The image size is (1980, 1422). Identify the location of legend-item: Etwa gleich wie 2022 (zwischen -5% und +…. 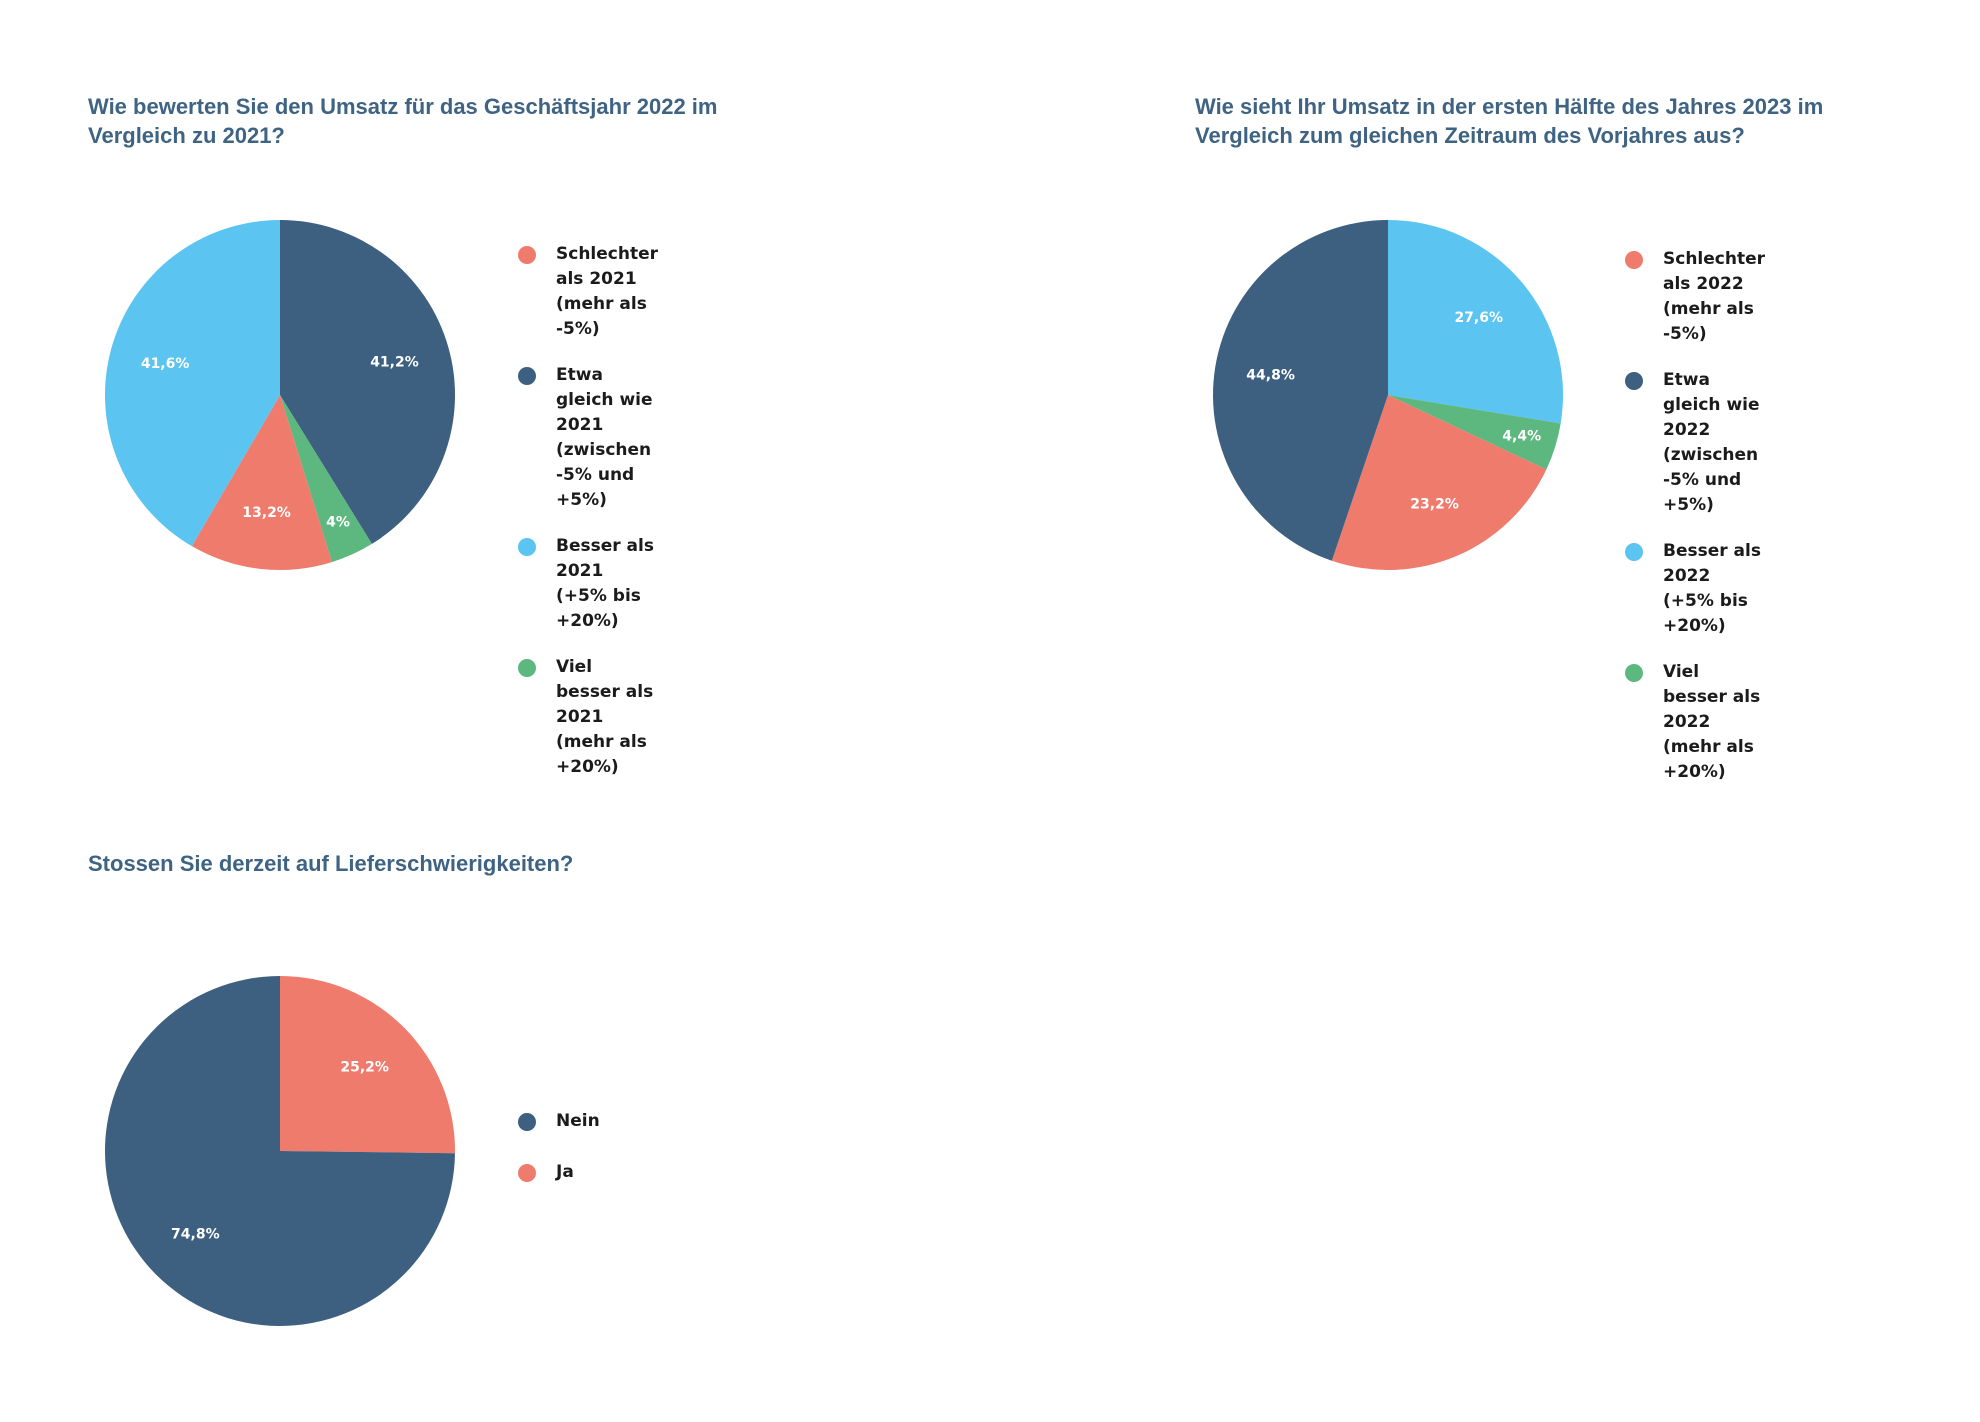
(1695, 443).